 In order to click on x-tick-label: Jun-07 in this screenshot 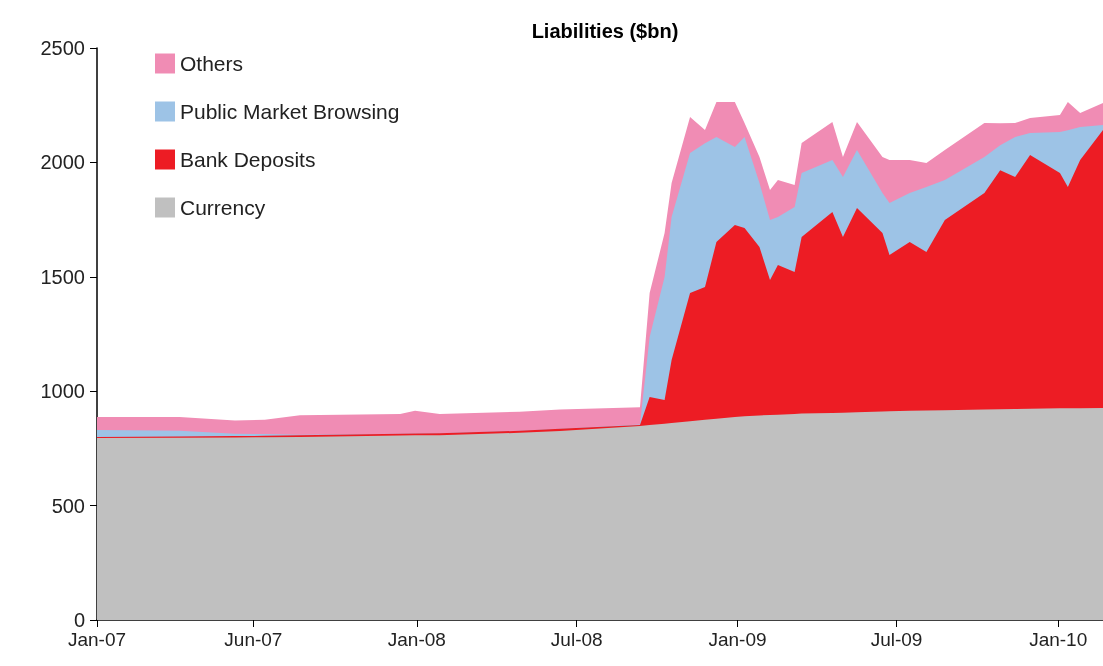, I will do `click(253, 639)`.